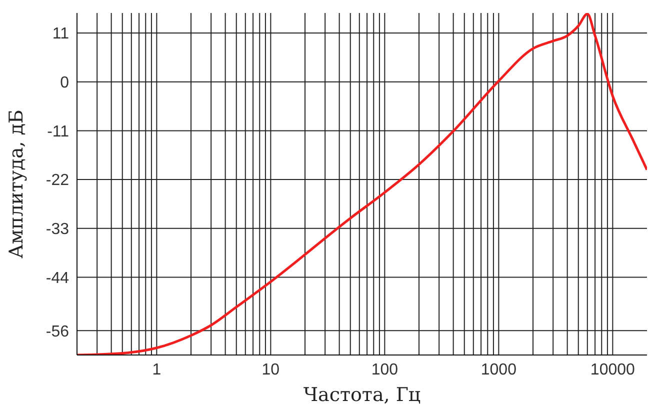  What do you see at coordinates (58, 131) in the screenshot?
I see `y-tick-label: -11` at bounding box center [58, 131].